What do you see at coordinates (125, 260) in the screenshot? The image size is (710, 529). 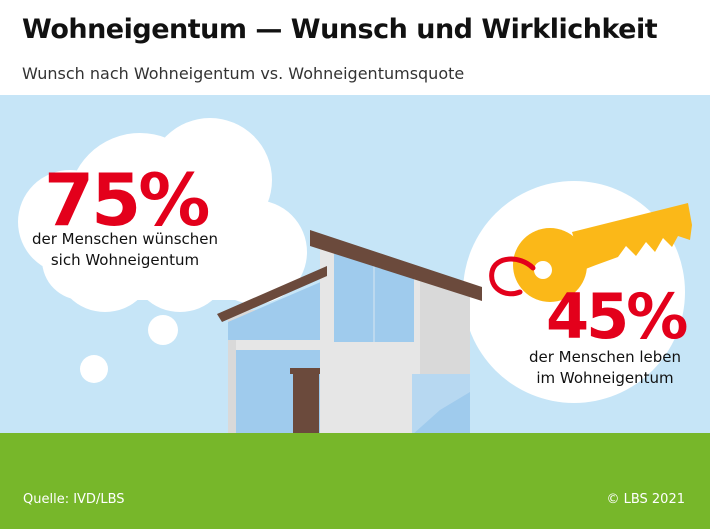 I see `stat-wish-line2: sich Wohneigentum` at bounding box center [125, 260].